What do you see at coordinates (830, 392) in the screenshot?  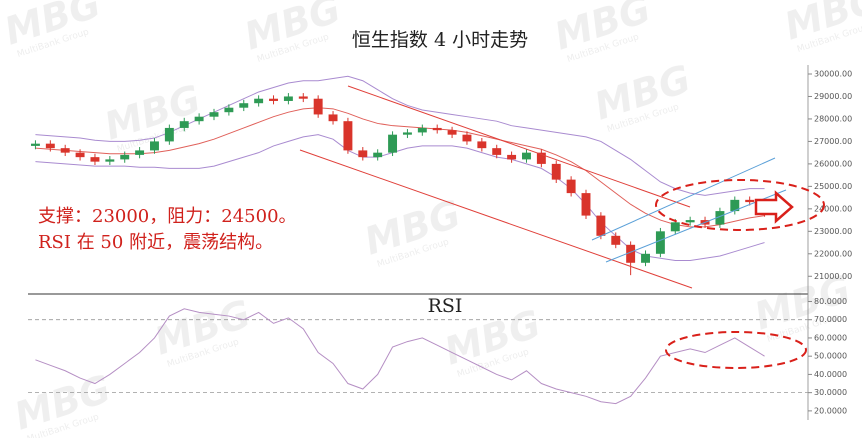 I see `y-tick-label: 30.0000` at bounding box center [830, 392].